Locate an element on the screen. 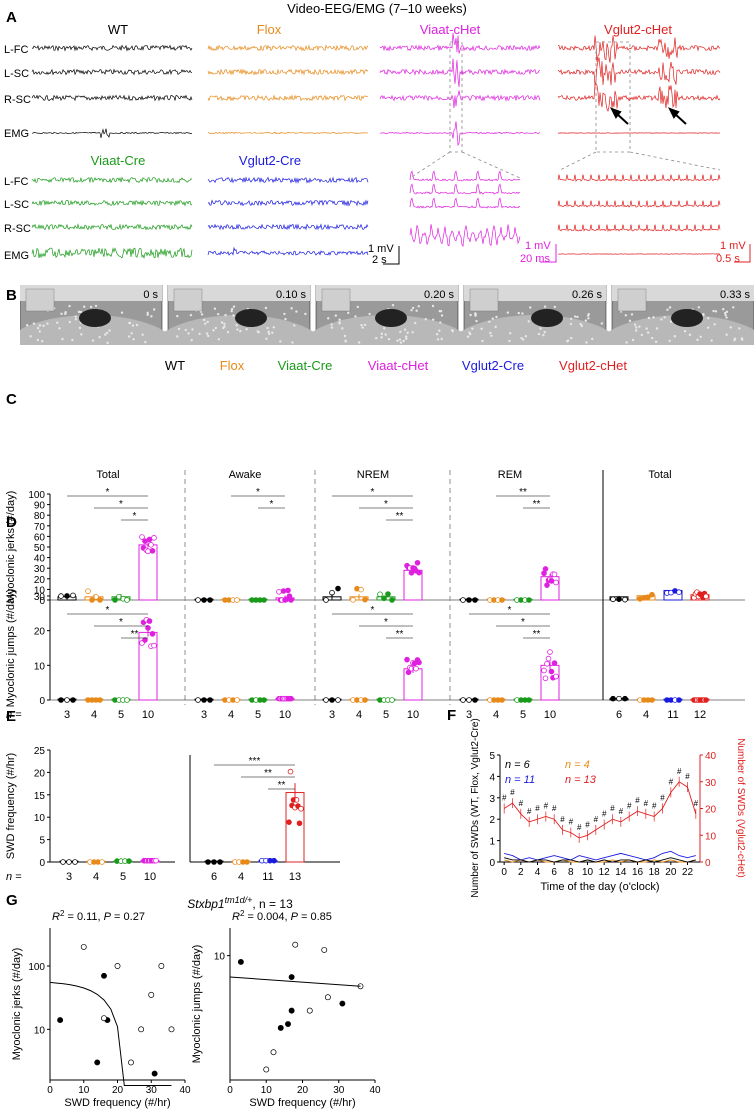  y-tick-label: 30 is located at coordinates (40, 597).